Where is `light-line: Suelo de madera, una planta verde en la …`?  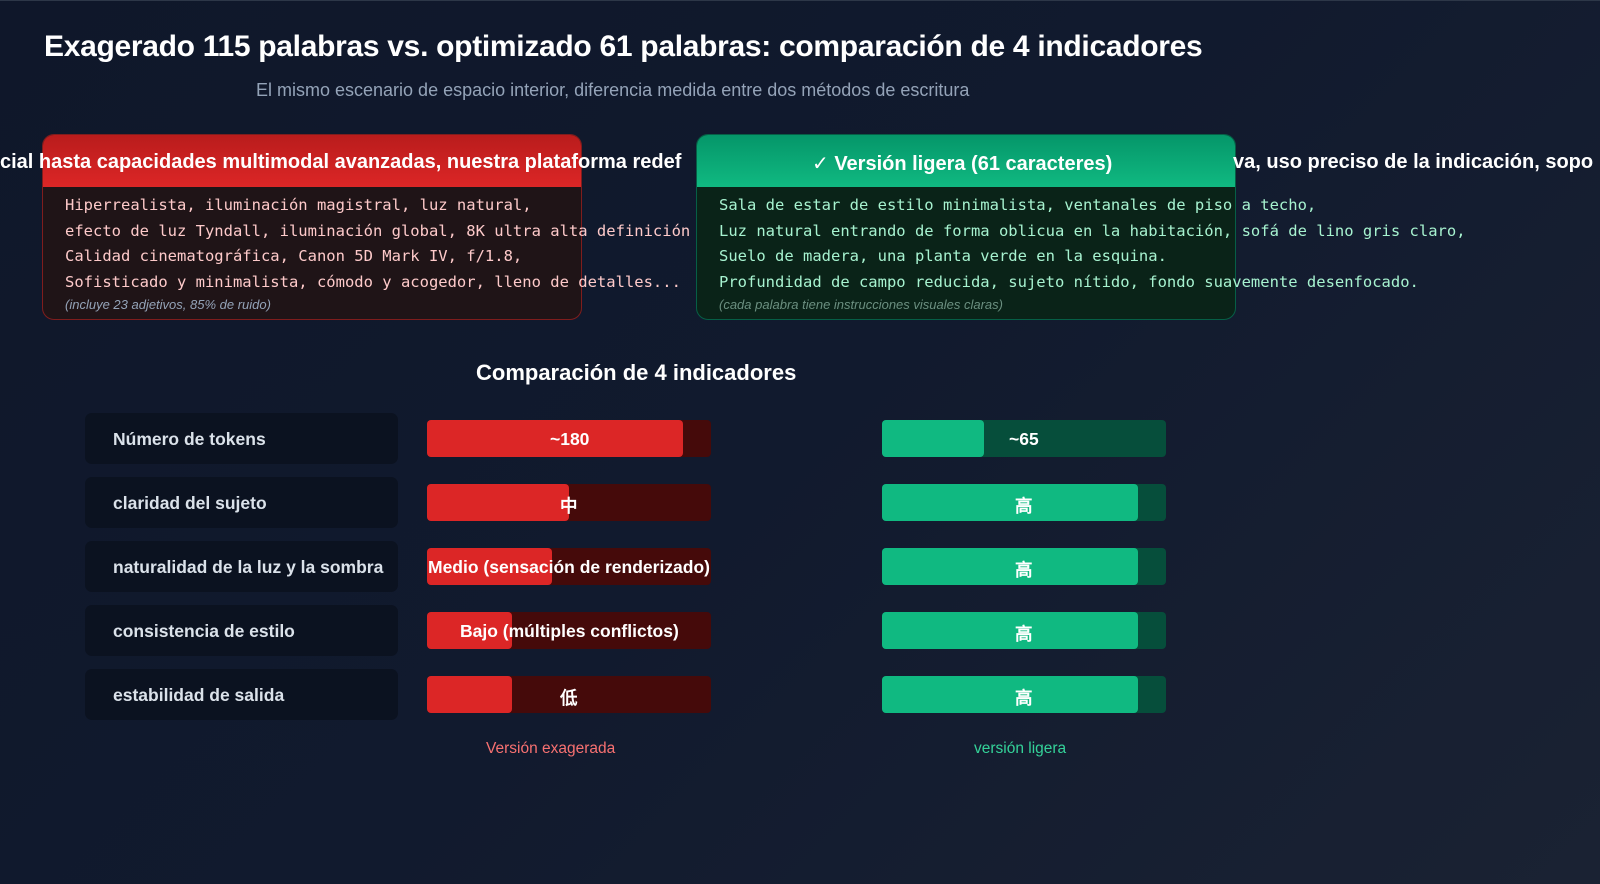
light-line: Suelo de madera, una planta verde en la … is located at coordinates (943, 256).